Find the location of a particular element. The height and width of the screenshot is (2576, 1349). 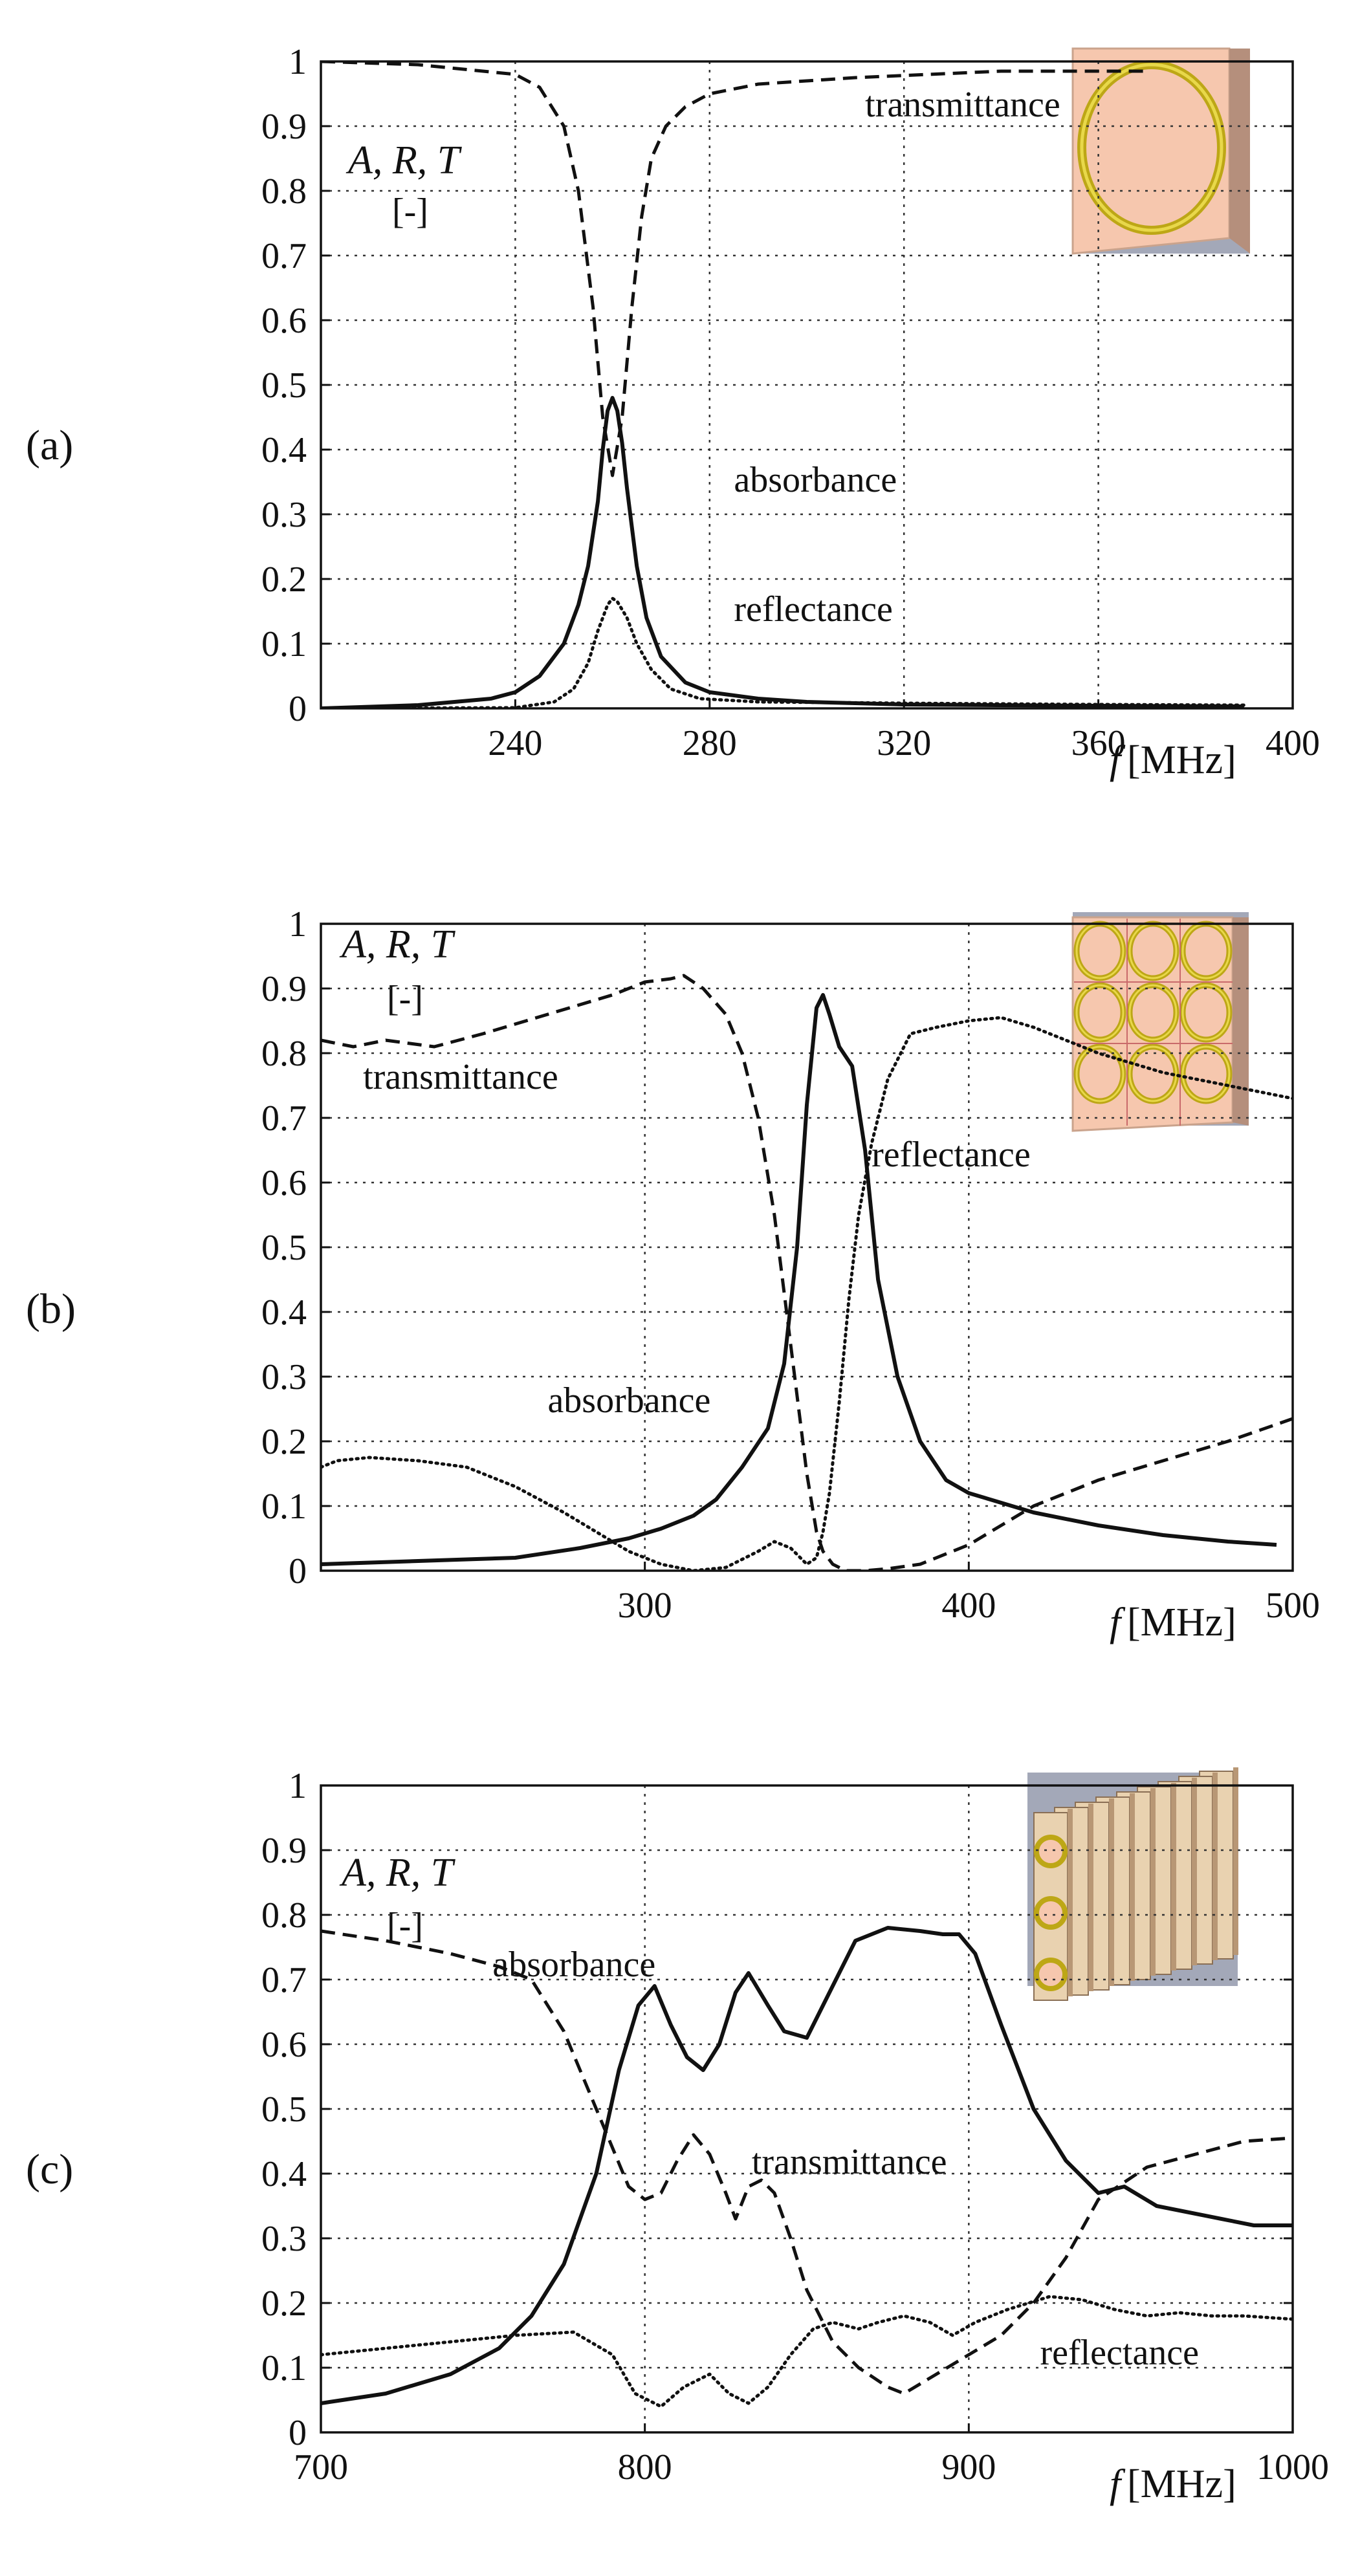

x-tick-label: 280 is located at coordinates (710, 743).